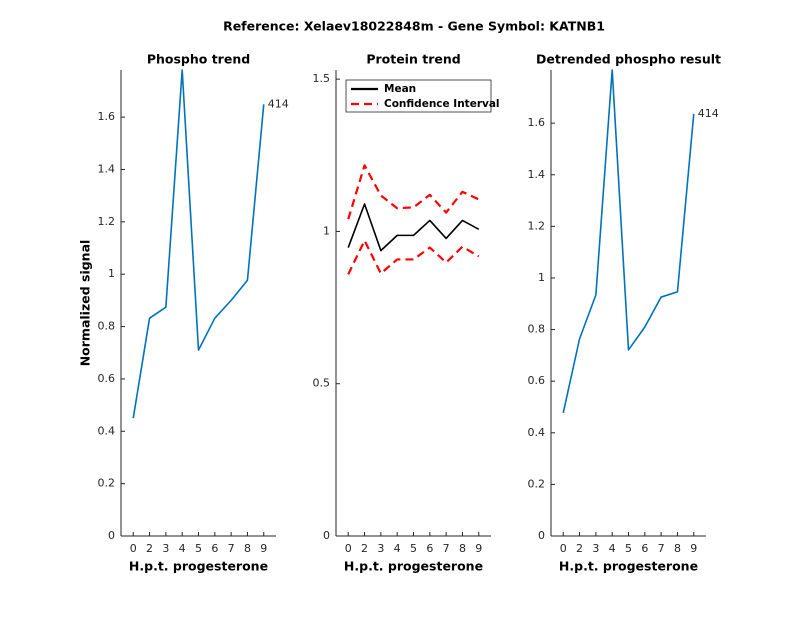 The height and width of the screenshot is (618, 800). I want to click on legend: Mean Confidence Interval, so click(422, 96).